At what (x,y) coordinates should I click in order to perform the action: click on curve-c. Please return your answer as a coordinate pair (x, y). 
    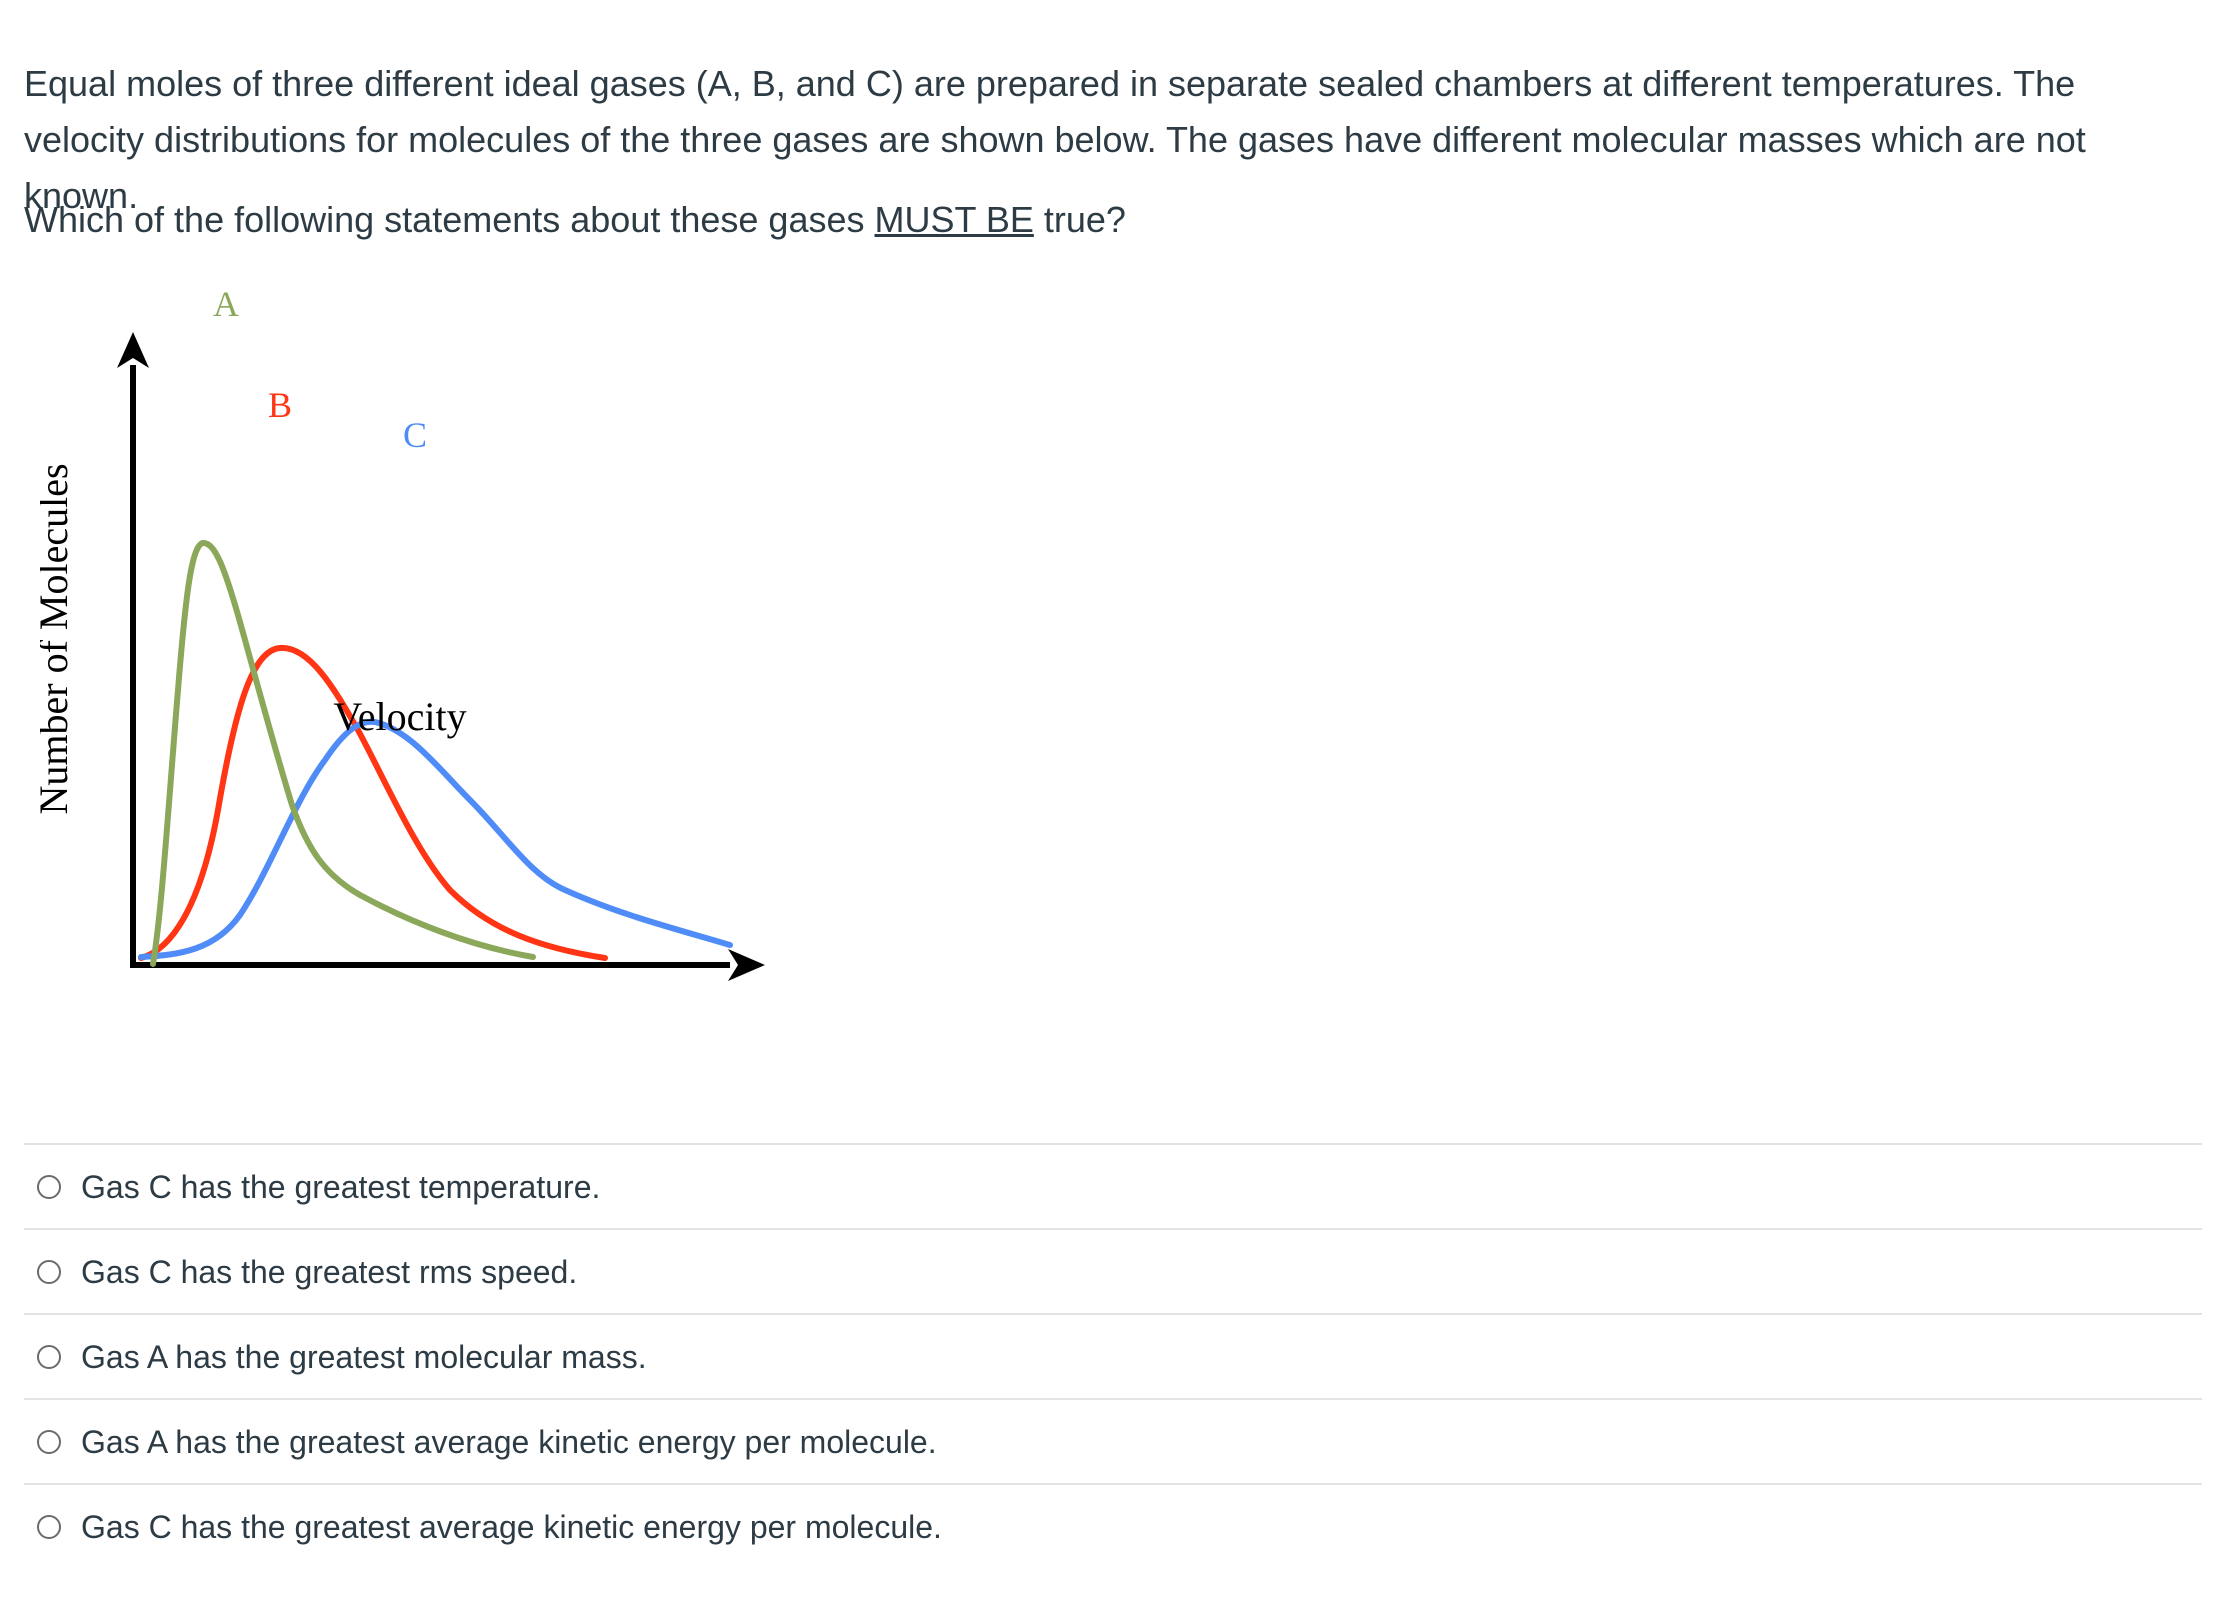
    Looking at the image, I should click on (435, 839).